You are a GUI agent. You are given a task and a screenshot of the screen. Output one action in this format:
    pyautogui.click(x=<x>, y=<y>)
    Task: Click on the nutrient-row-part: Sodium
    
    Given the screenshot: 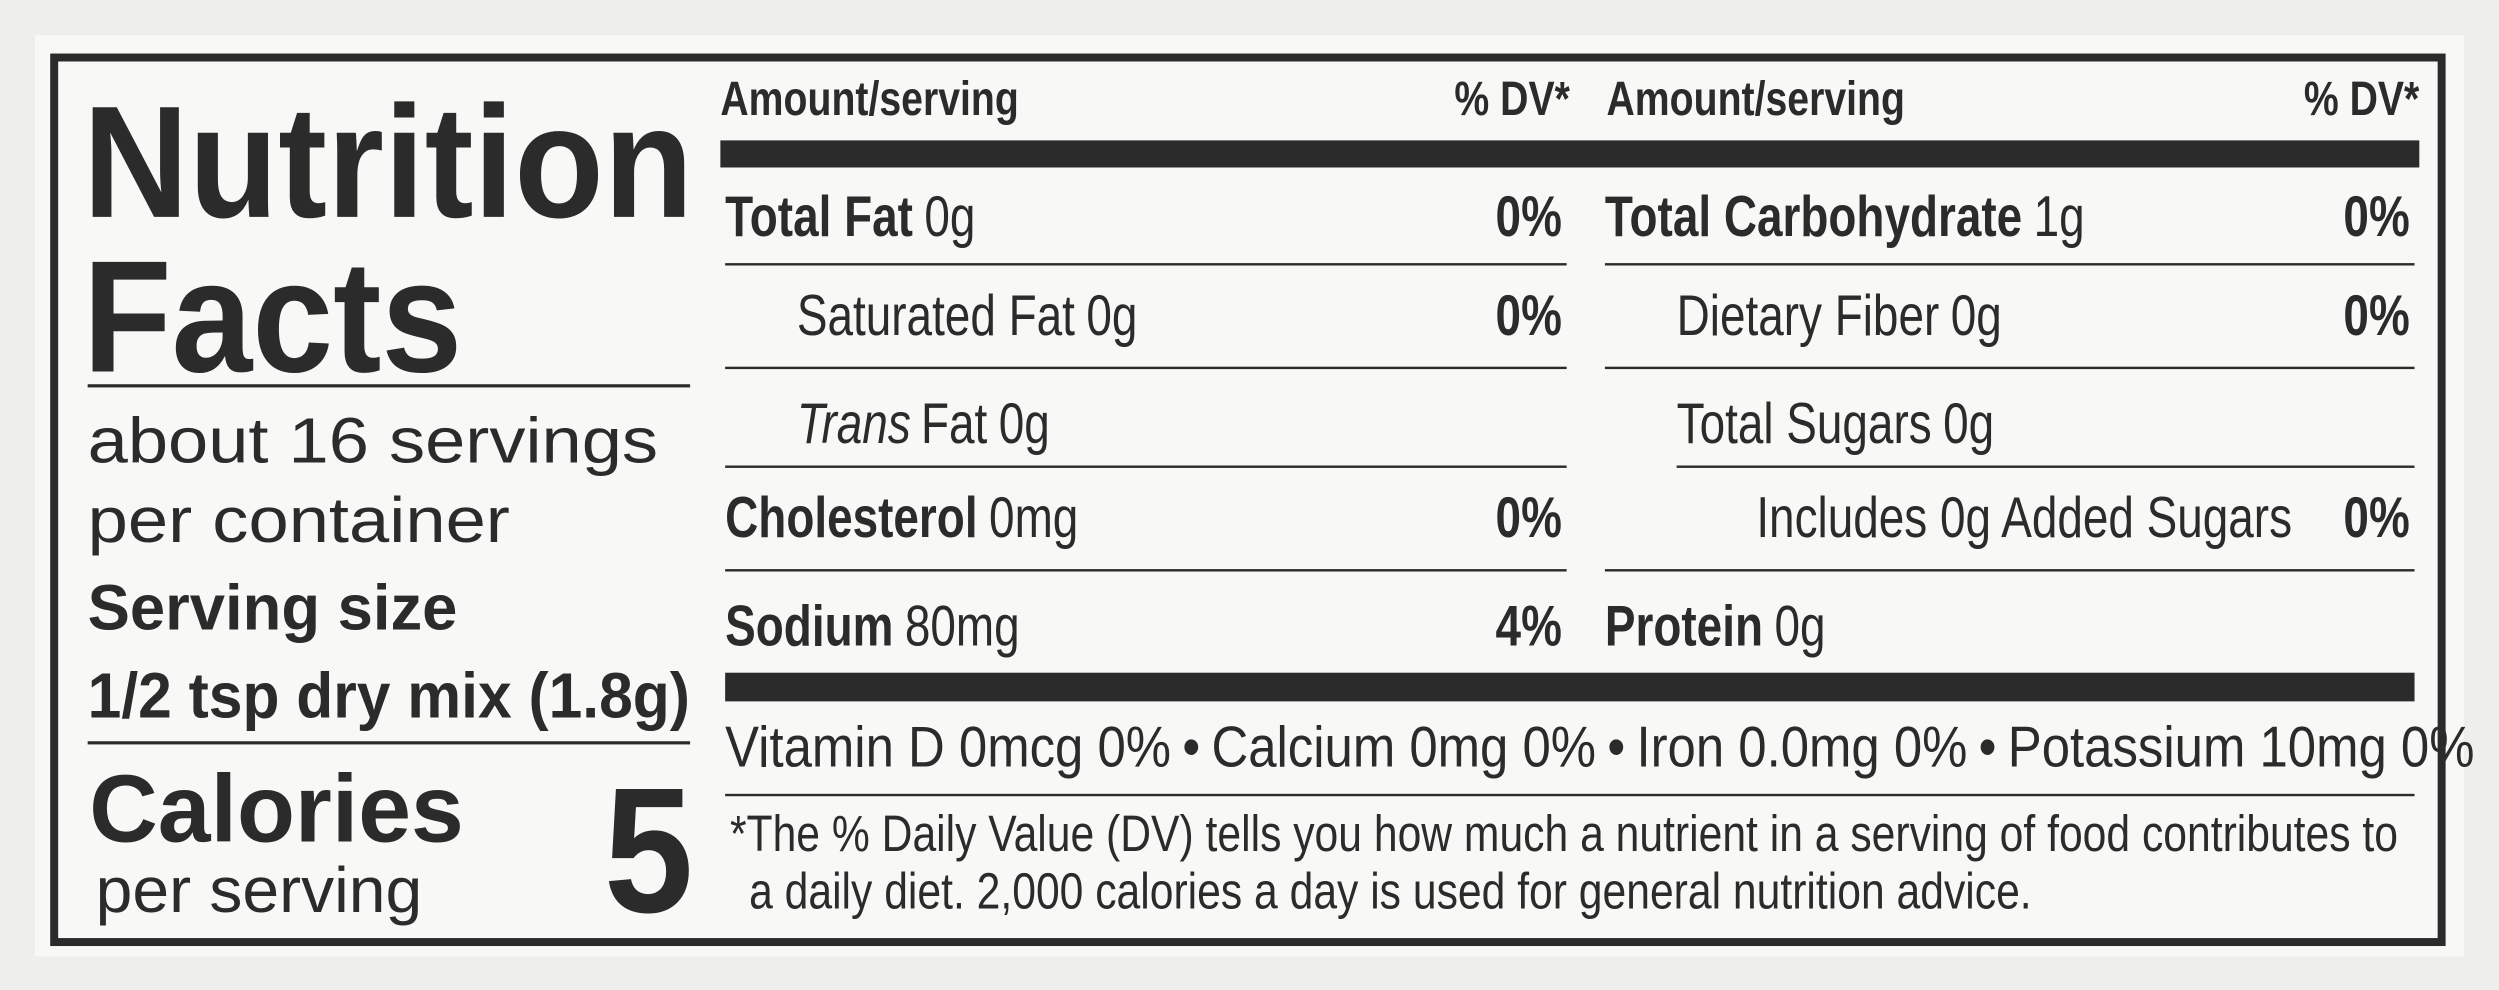 What is the action you would take?
    pyautogui.click(x=809, y=627)
    